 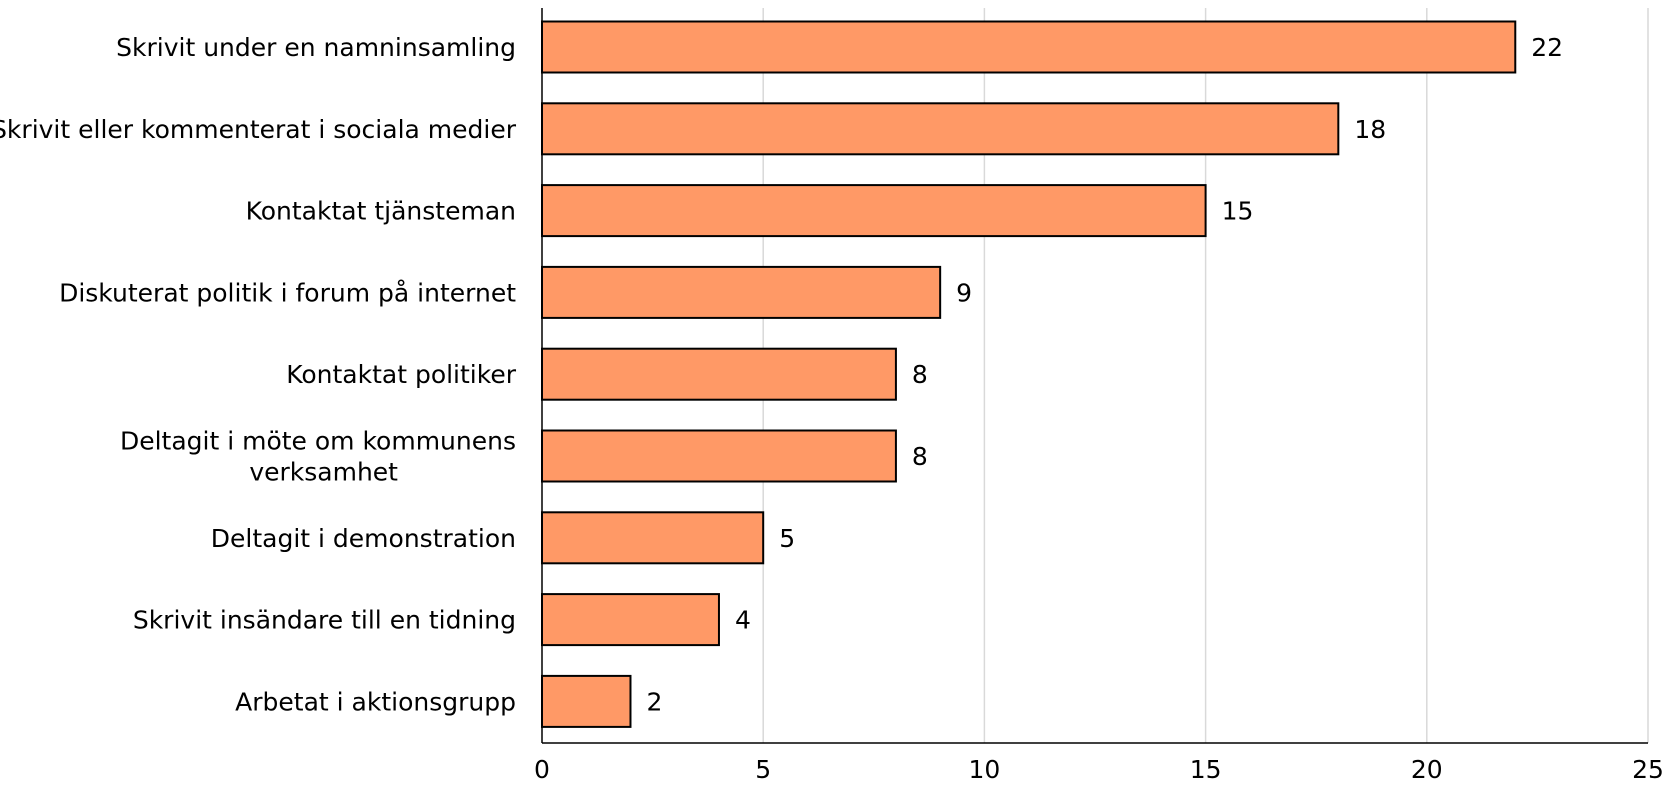 I want to click on category-label-3-line-1: Kontaktat tjänsteman, so click(x=381, y=211).